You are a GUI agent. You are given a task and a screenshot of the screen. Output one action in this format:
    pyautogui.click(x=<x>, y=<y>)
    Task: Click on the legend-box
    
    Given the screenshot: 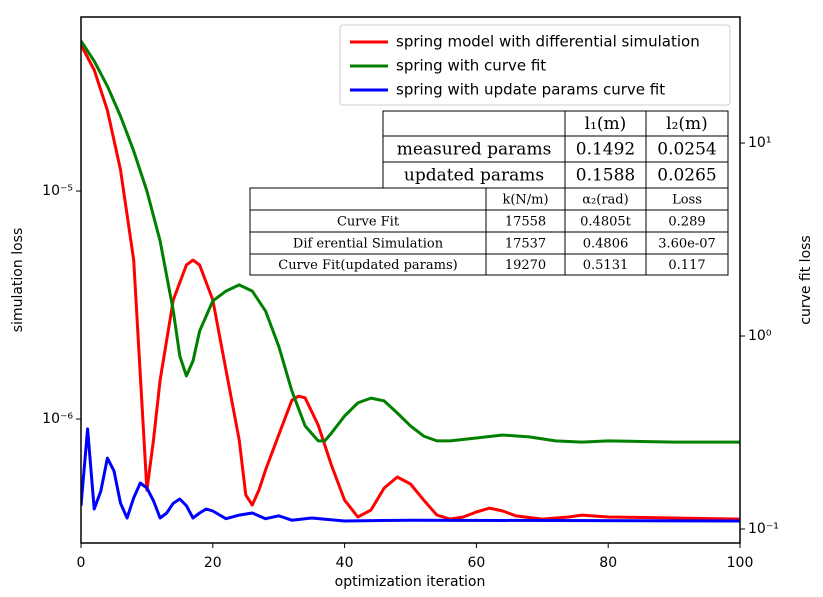 What is the action you would take?
    pyautogui.click(x=535, y=65)
    